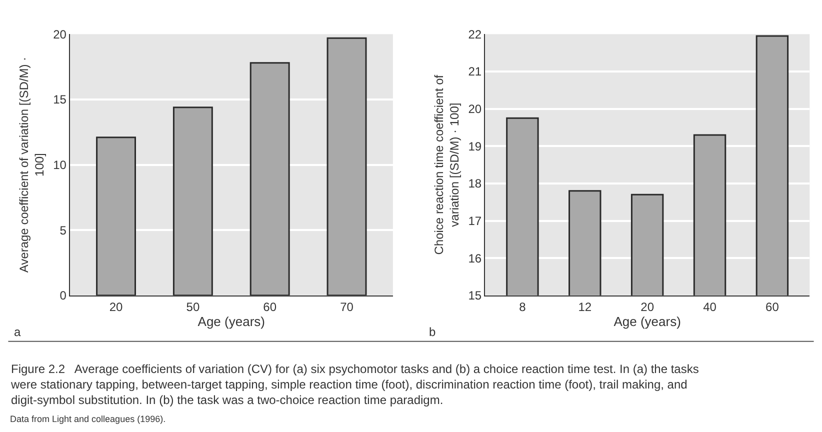 The height and width of the screenshot is (432, 822). Describe the element at coordinates (475, 34) in the screenshot. I see `y-tick-label: 22` at that location.